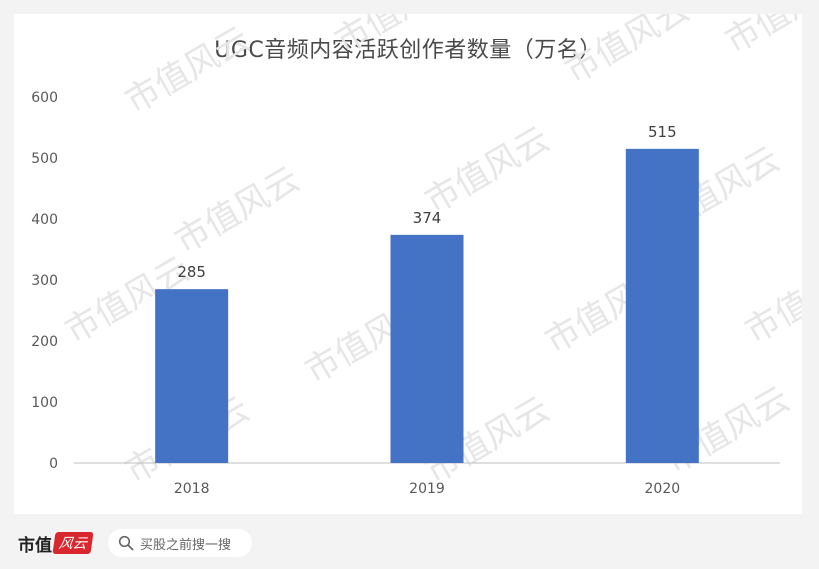  I want to click on data-label: 374, so click(427, 218).